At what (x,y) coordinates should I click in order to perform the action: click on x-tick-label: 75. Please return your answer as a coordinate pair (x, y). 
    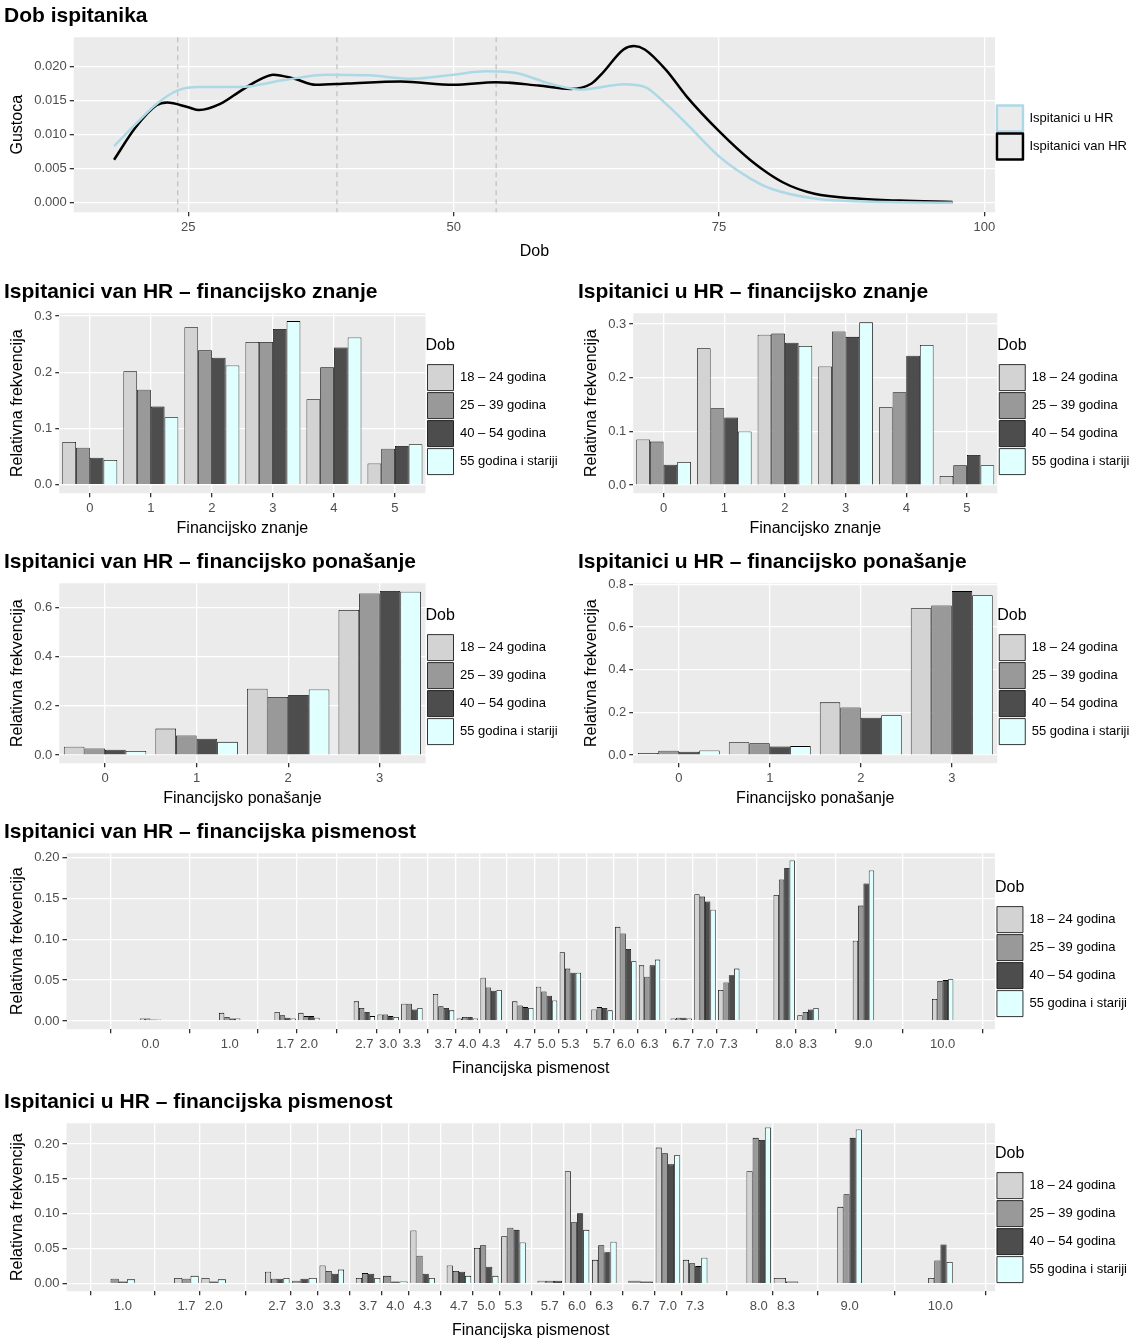
    Looking at the image, I should click on (719, 226).